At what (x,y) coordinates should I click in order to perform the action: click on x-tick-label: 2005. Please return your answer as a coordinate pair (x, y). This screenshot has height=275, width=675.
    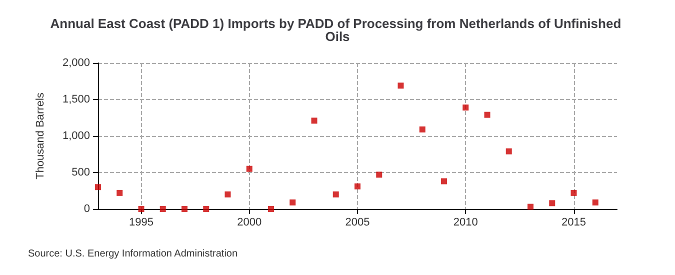
    Looking at the image, I should click on (357, 222).